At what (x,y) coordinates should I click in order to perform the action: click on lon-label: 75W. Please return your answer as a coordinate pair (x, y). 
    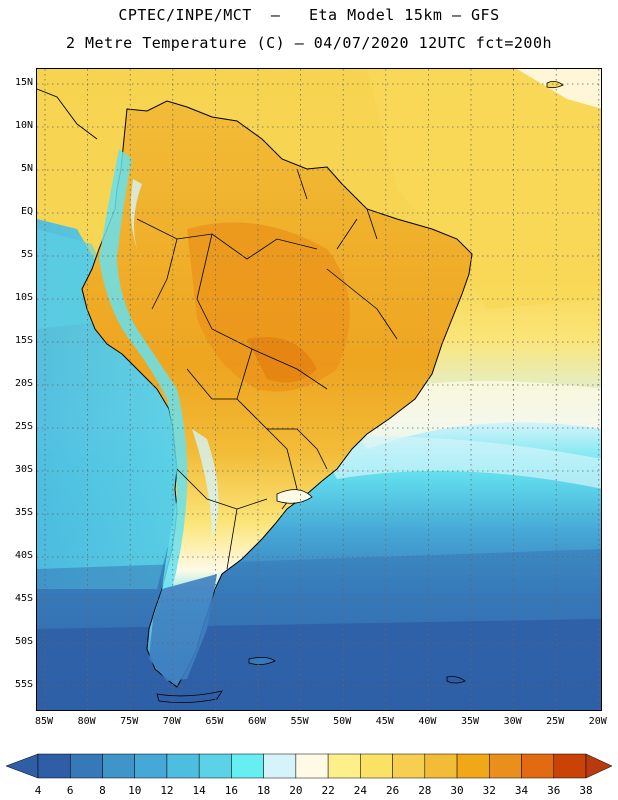
    Looking at the image, I should click on (129, 721).